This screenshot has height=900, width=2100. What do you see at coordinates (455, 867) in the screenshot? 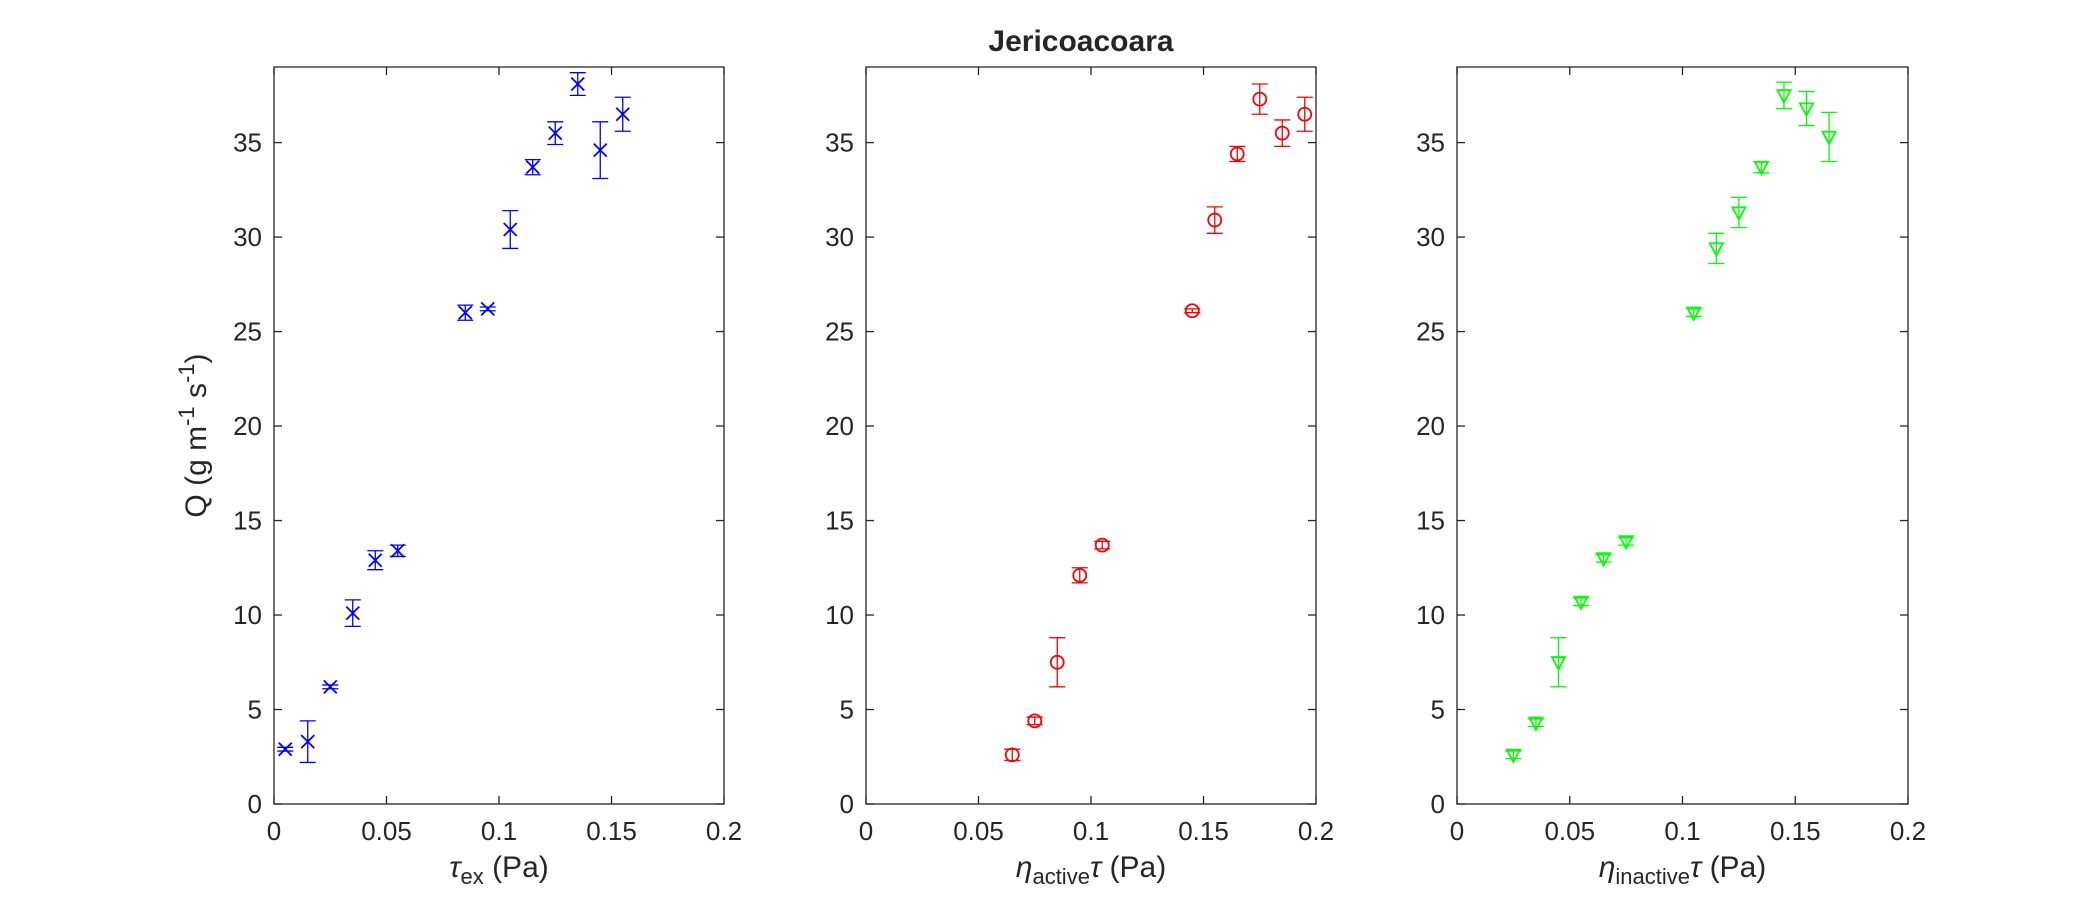
I see `x-axis-label-symbol: τ` at bounding box center [455, 867].